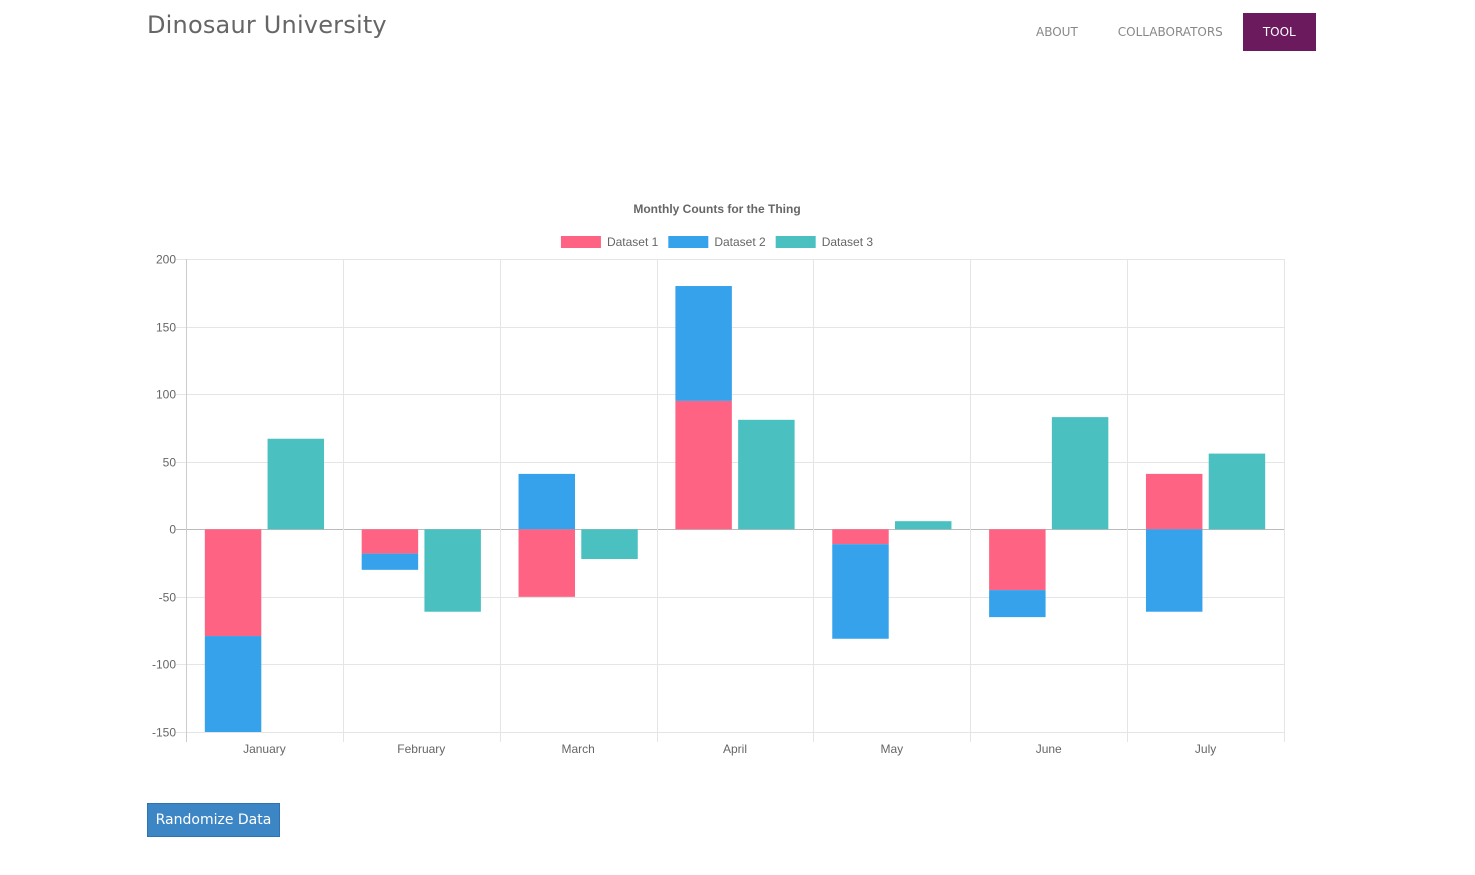 This screenshot has height=875, width=1475. I want to click on y-tick-label: -150, so click(164, 733).